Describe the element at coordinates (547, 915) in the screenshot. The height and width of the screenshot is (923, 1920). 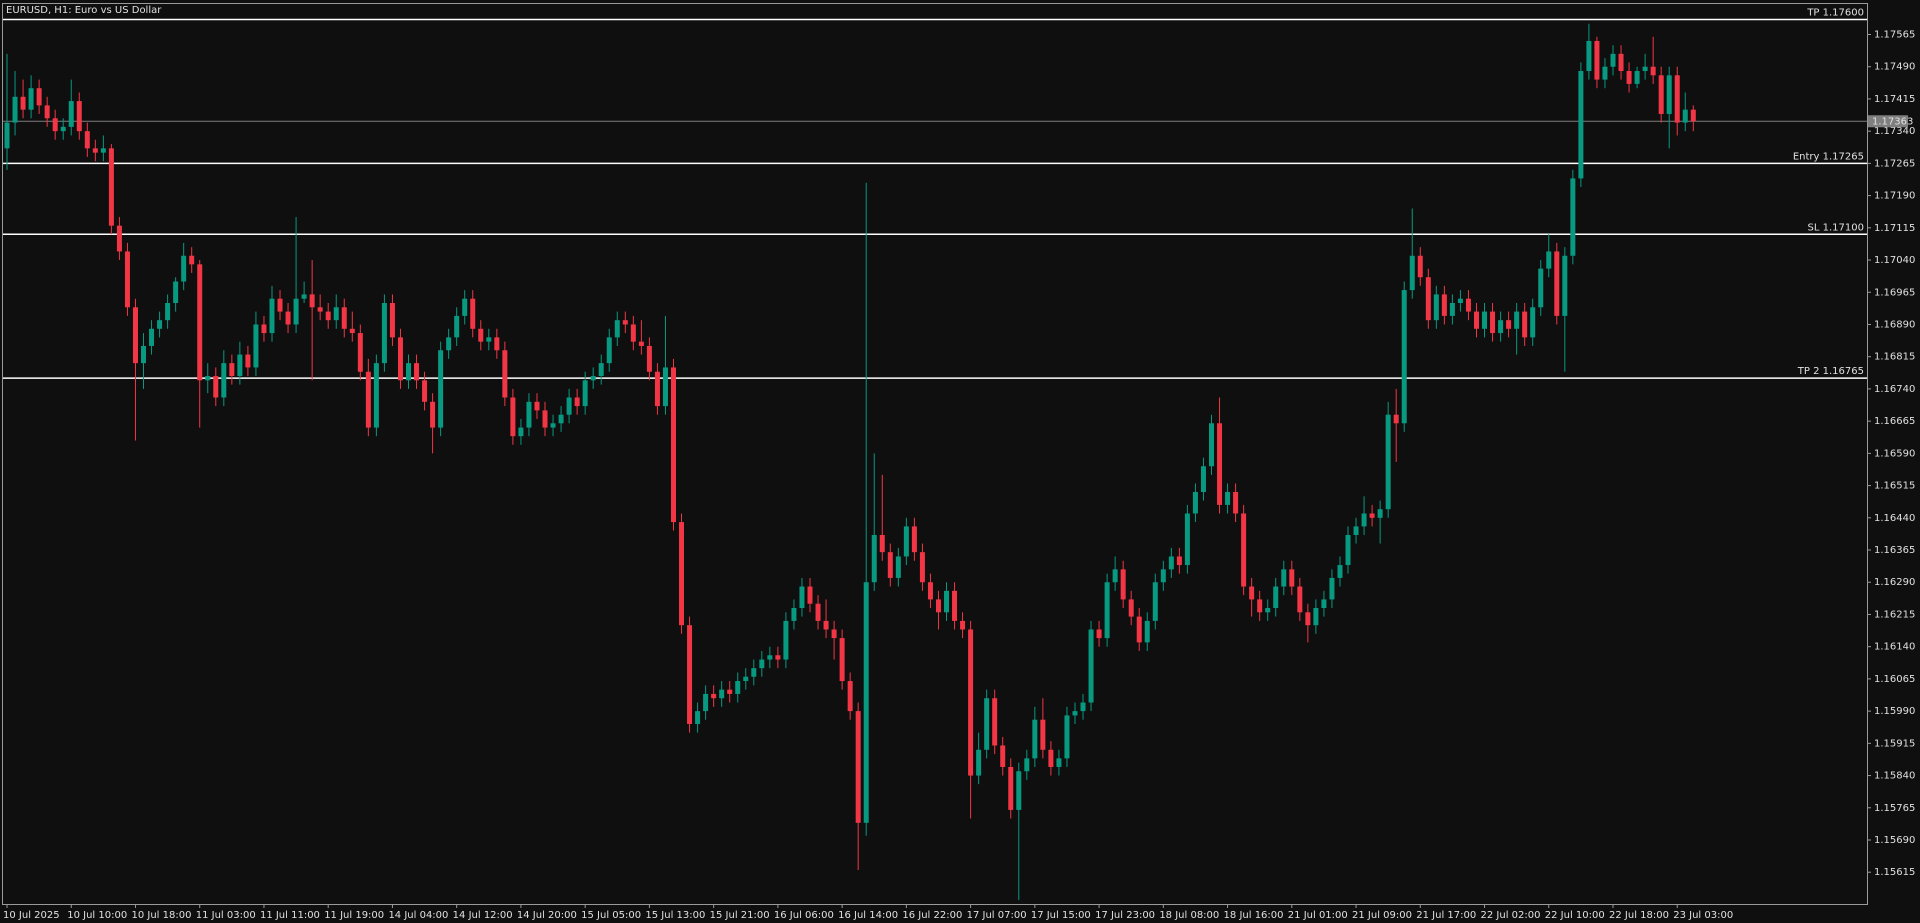
I see `x-tick-label: 14 Jul 20:00` at that location.